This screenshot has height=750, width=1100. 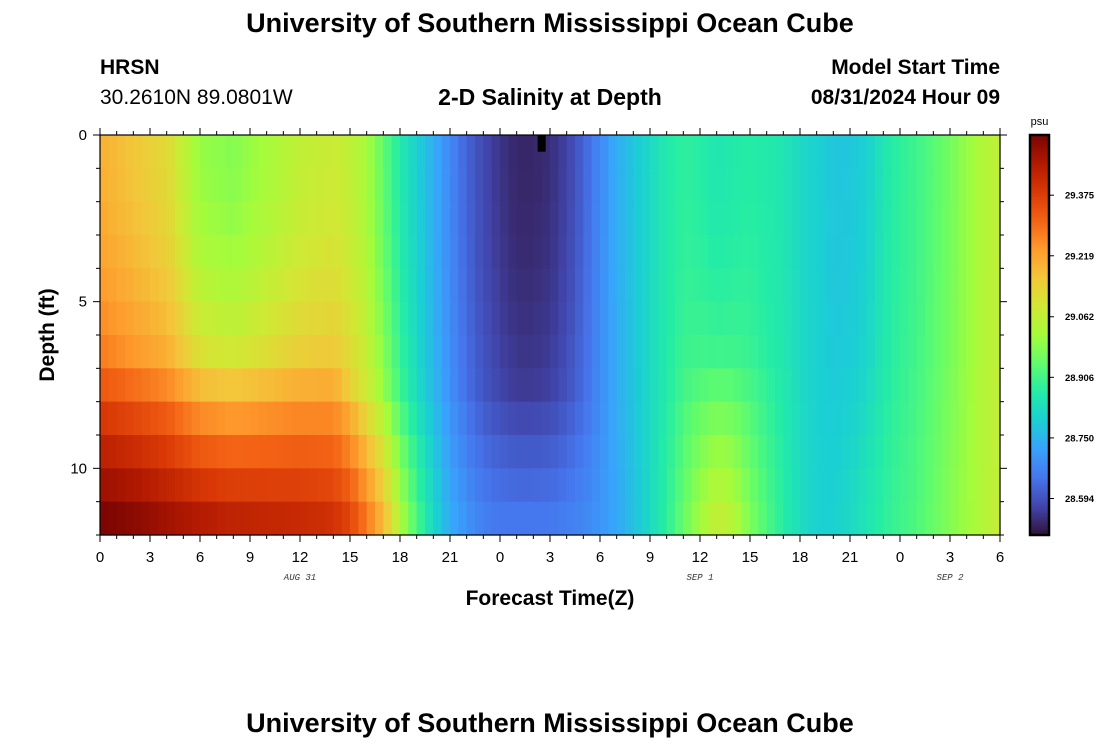 I want to click on y-tick-label: 5, so click(x=83, y=302).